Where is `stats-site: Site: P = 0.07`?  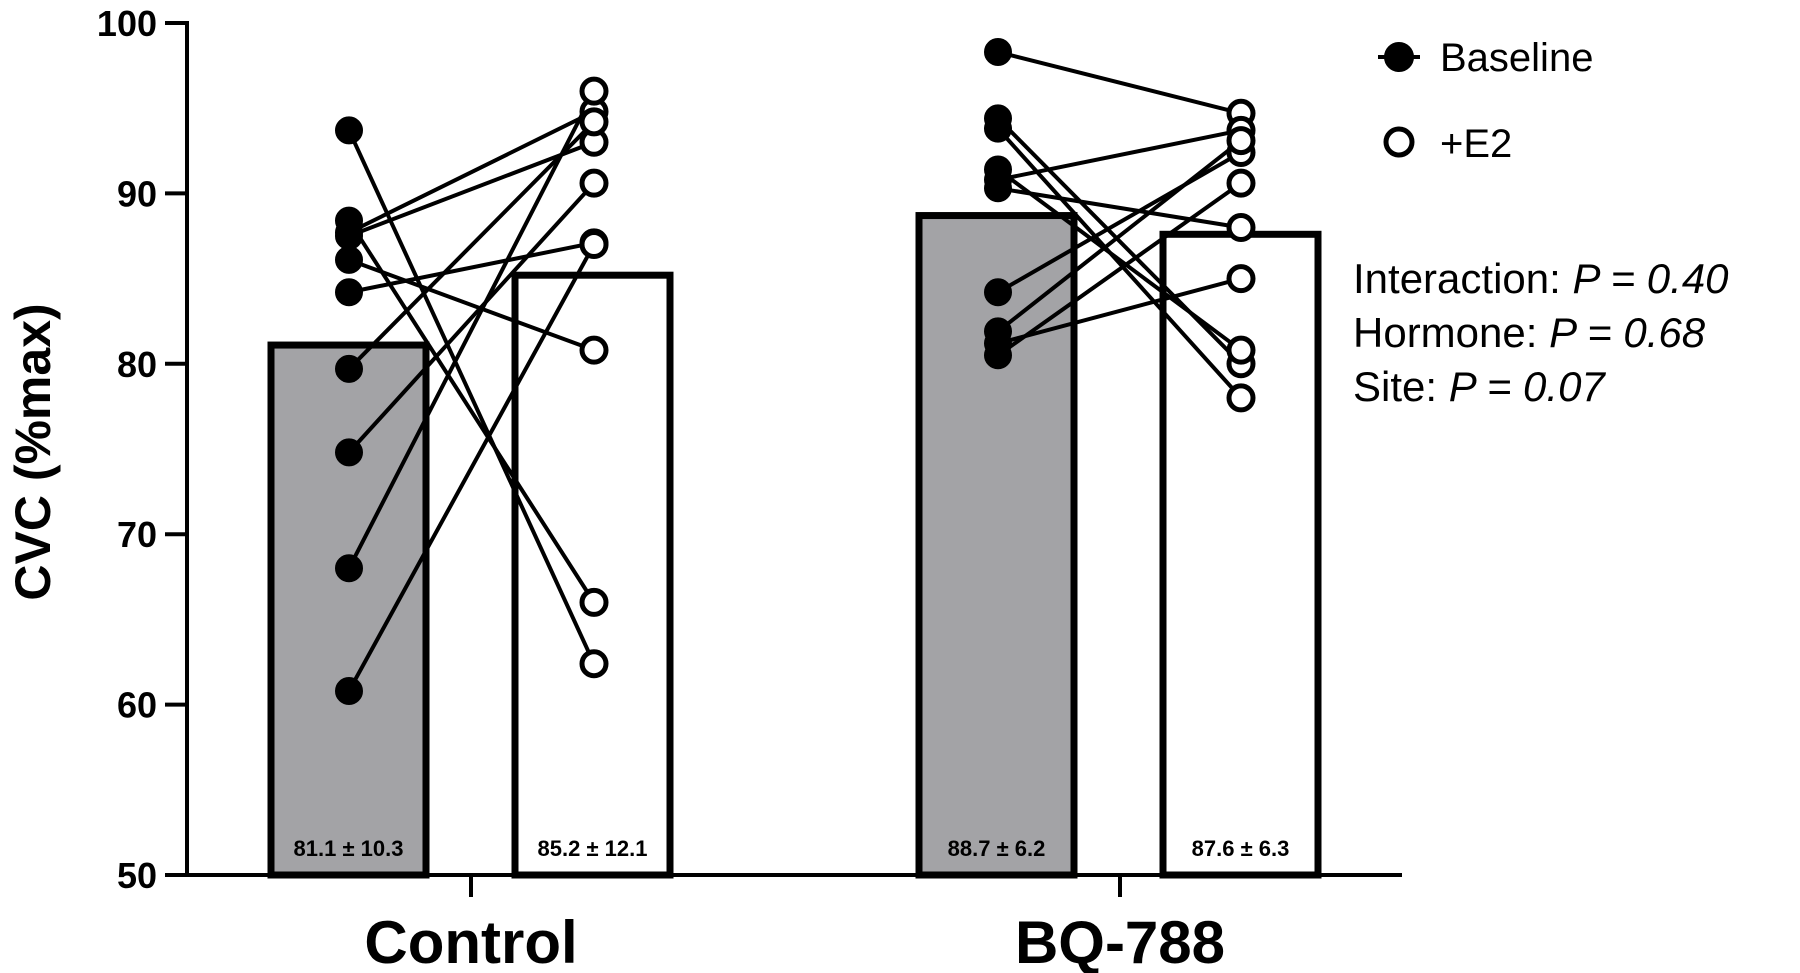
stats-site: Site: P = 0.07 is located at coordinates (1479, 386).